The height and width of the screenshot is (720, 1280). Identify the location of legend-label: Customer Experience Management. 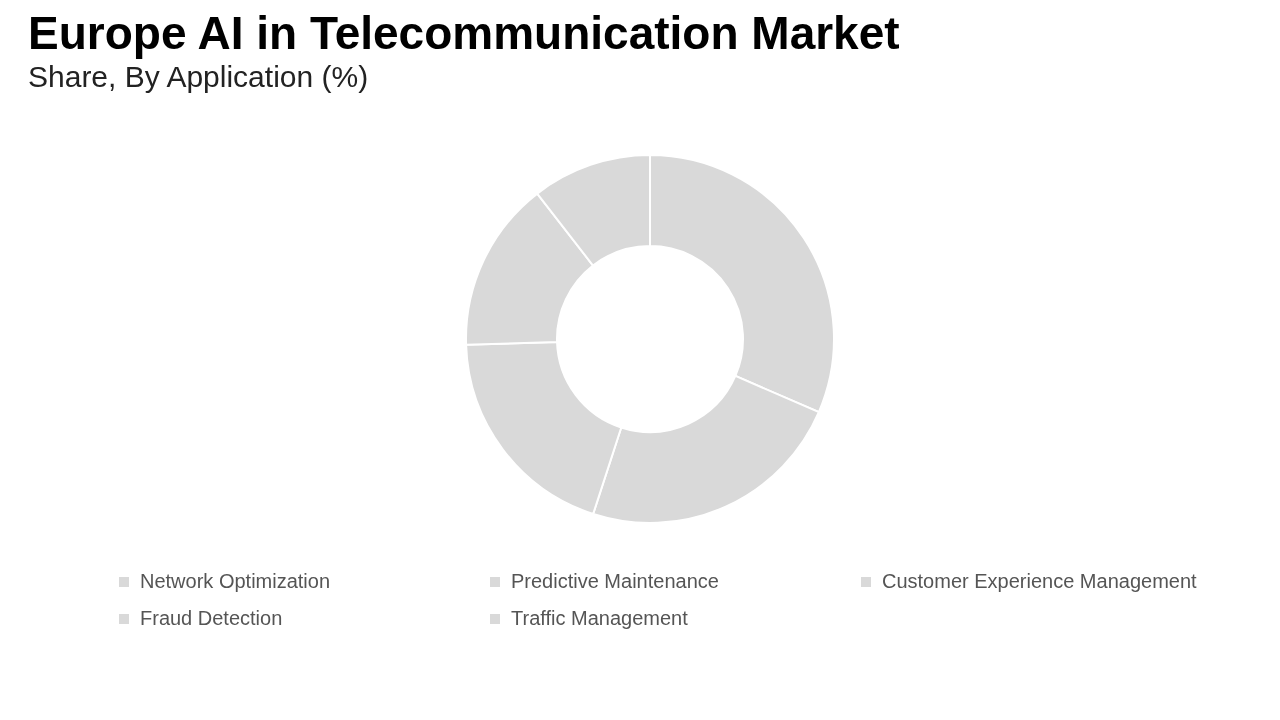
(1040, 581).